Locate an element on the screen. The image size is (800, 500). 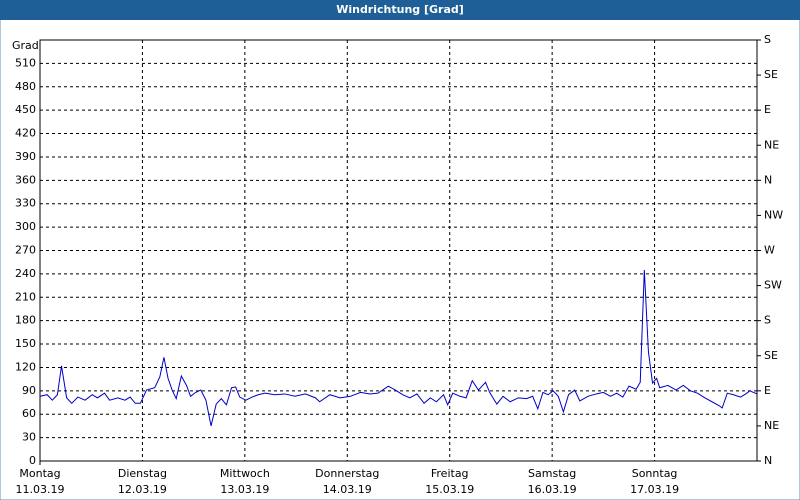
x-tick-date: 16.03.19 is located at coordinates (552, 489).